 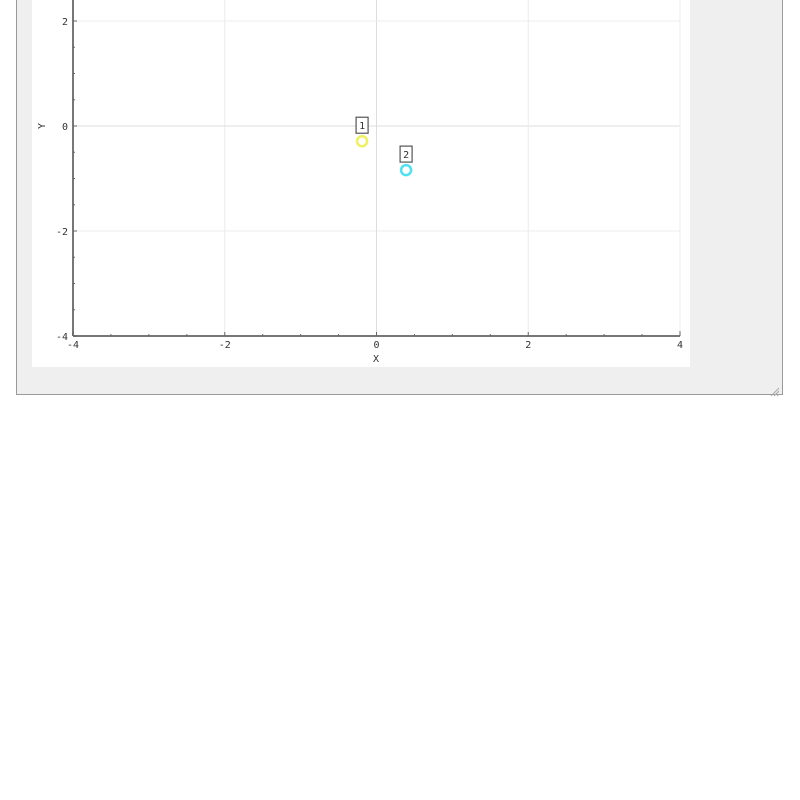 I want to click on x-tick-label: 2, so click(x=528, y=345).